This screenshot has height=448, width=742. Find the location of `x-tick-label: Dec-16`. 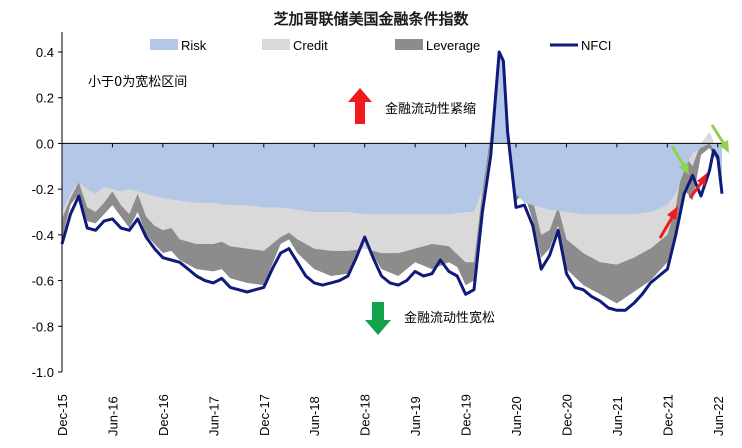

x-tick-label: Dec-16 is located at coordinates (163, 415).